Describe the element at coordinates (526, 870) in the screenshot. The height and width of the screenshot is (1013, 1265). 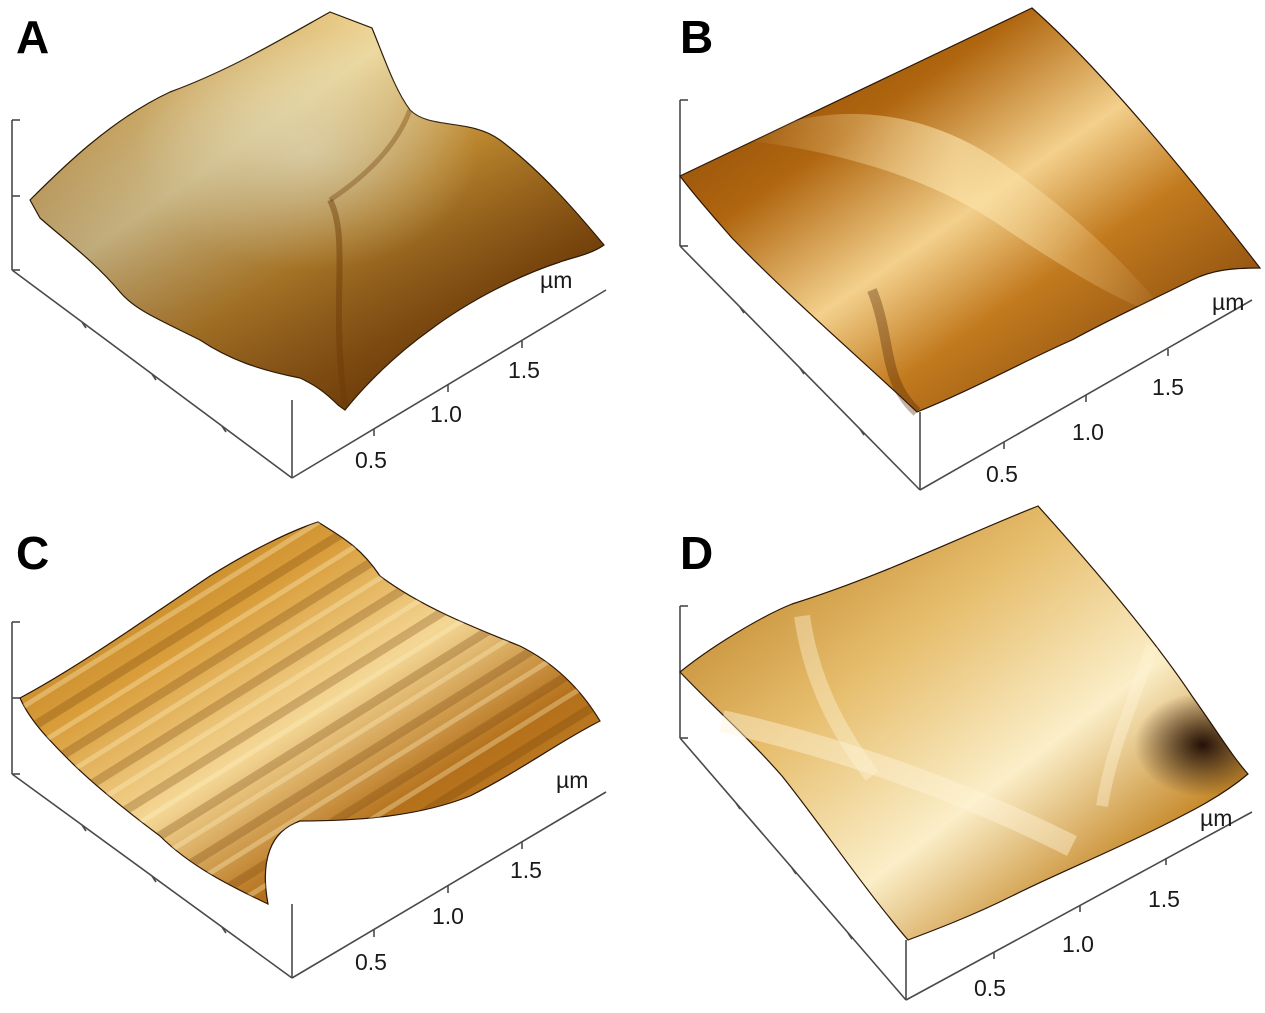
I see `tick-label-c-2: 1.5` at that location.